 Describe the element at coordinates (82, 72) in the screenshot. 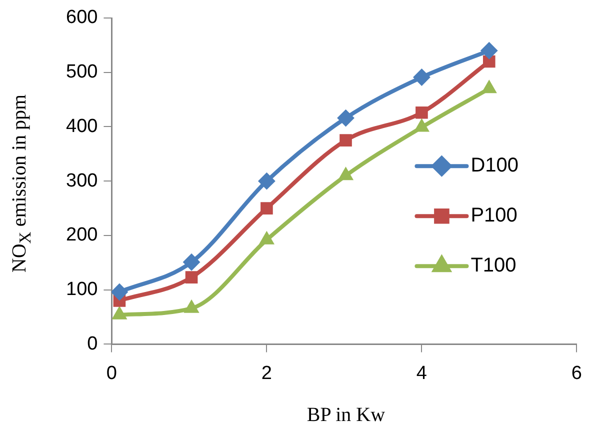

I see `y-tick-label: 500` at that location.